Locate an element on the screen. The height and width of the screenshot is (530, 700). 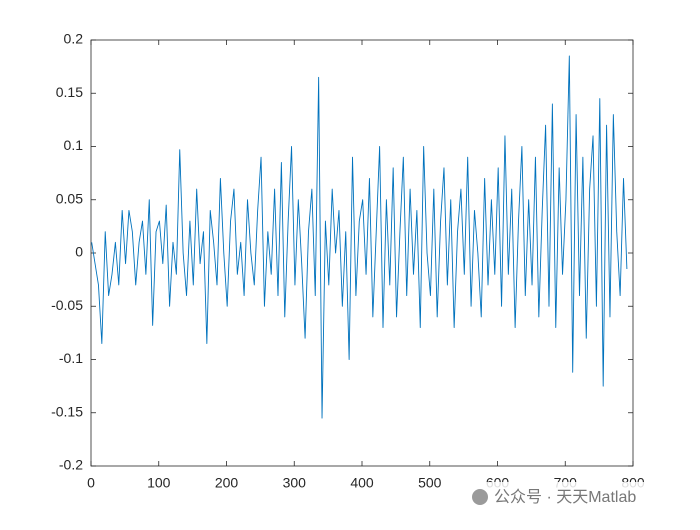
y-tick-label: -0.1 is located at coordinates (71, 358).